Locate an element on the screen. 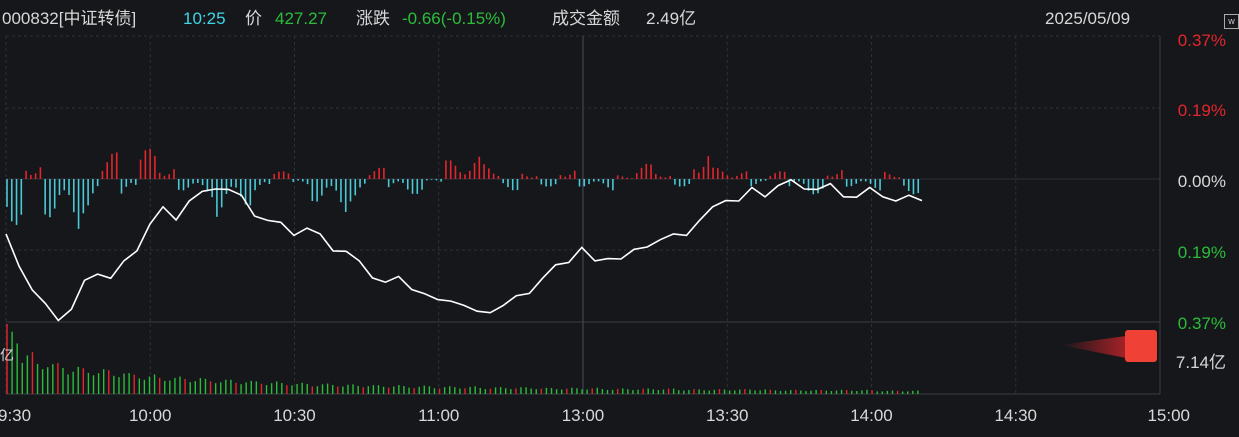  marker-glow is located at coordinates (1093, 347).